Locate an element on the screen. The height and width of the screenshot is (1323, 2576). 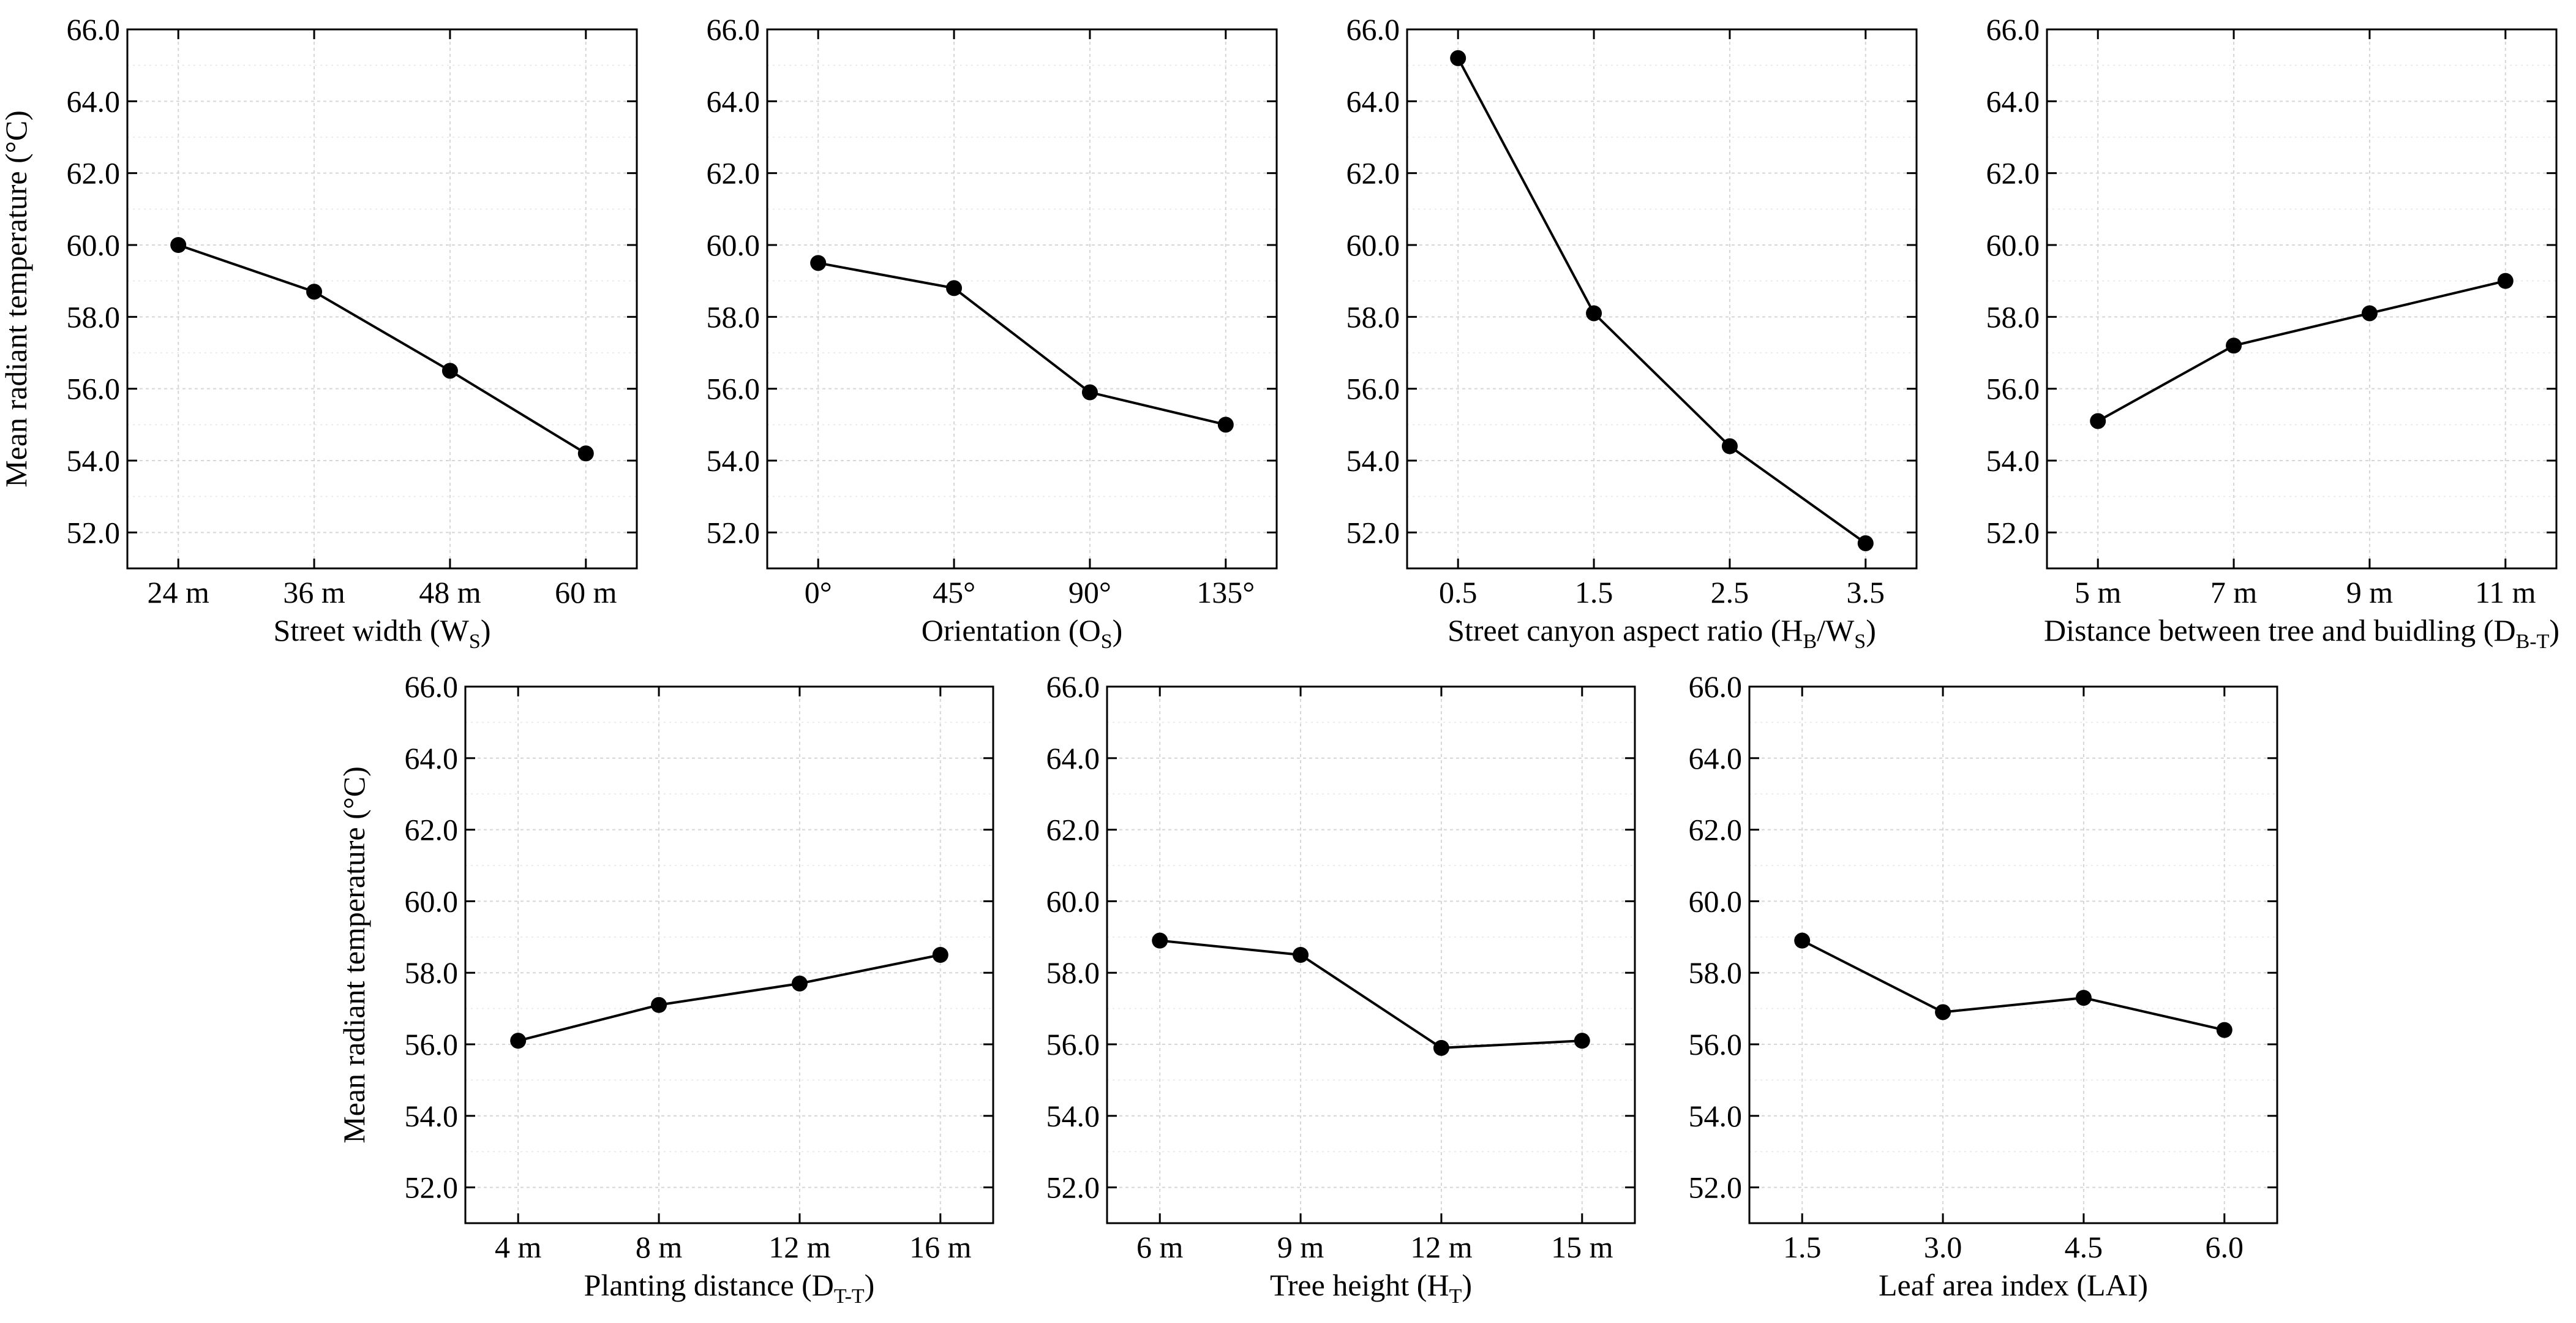
x-tick-label: 48 m is located at coordinates (450, 592).